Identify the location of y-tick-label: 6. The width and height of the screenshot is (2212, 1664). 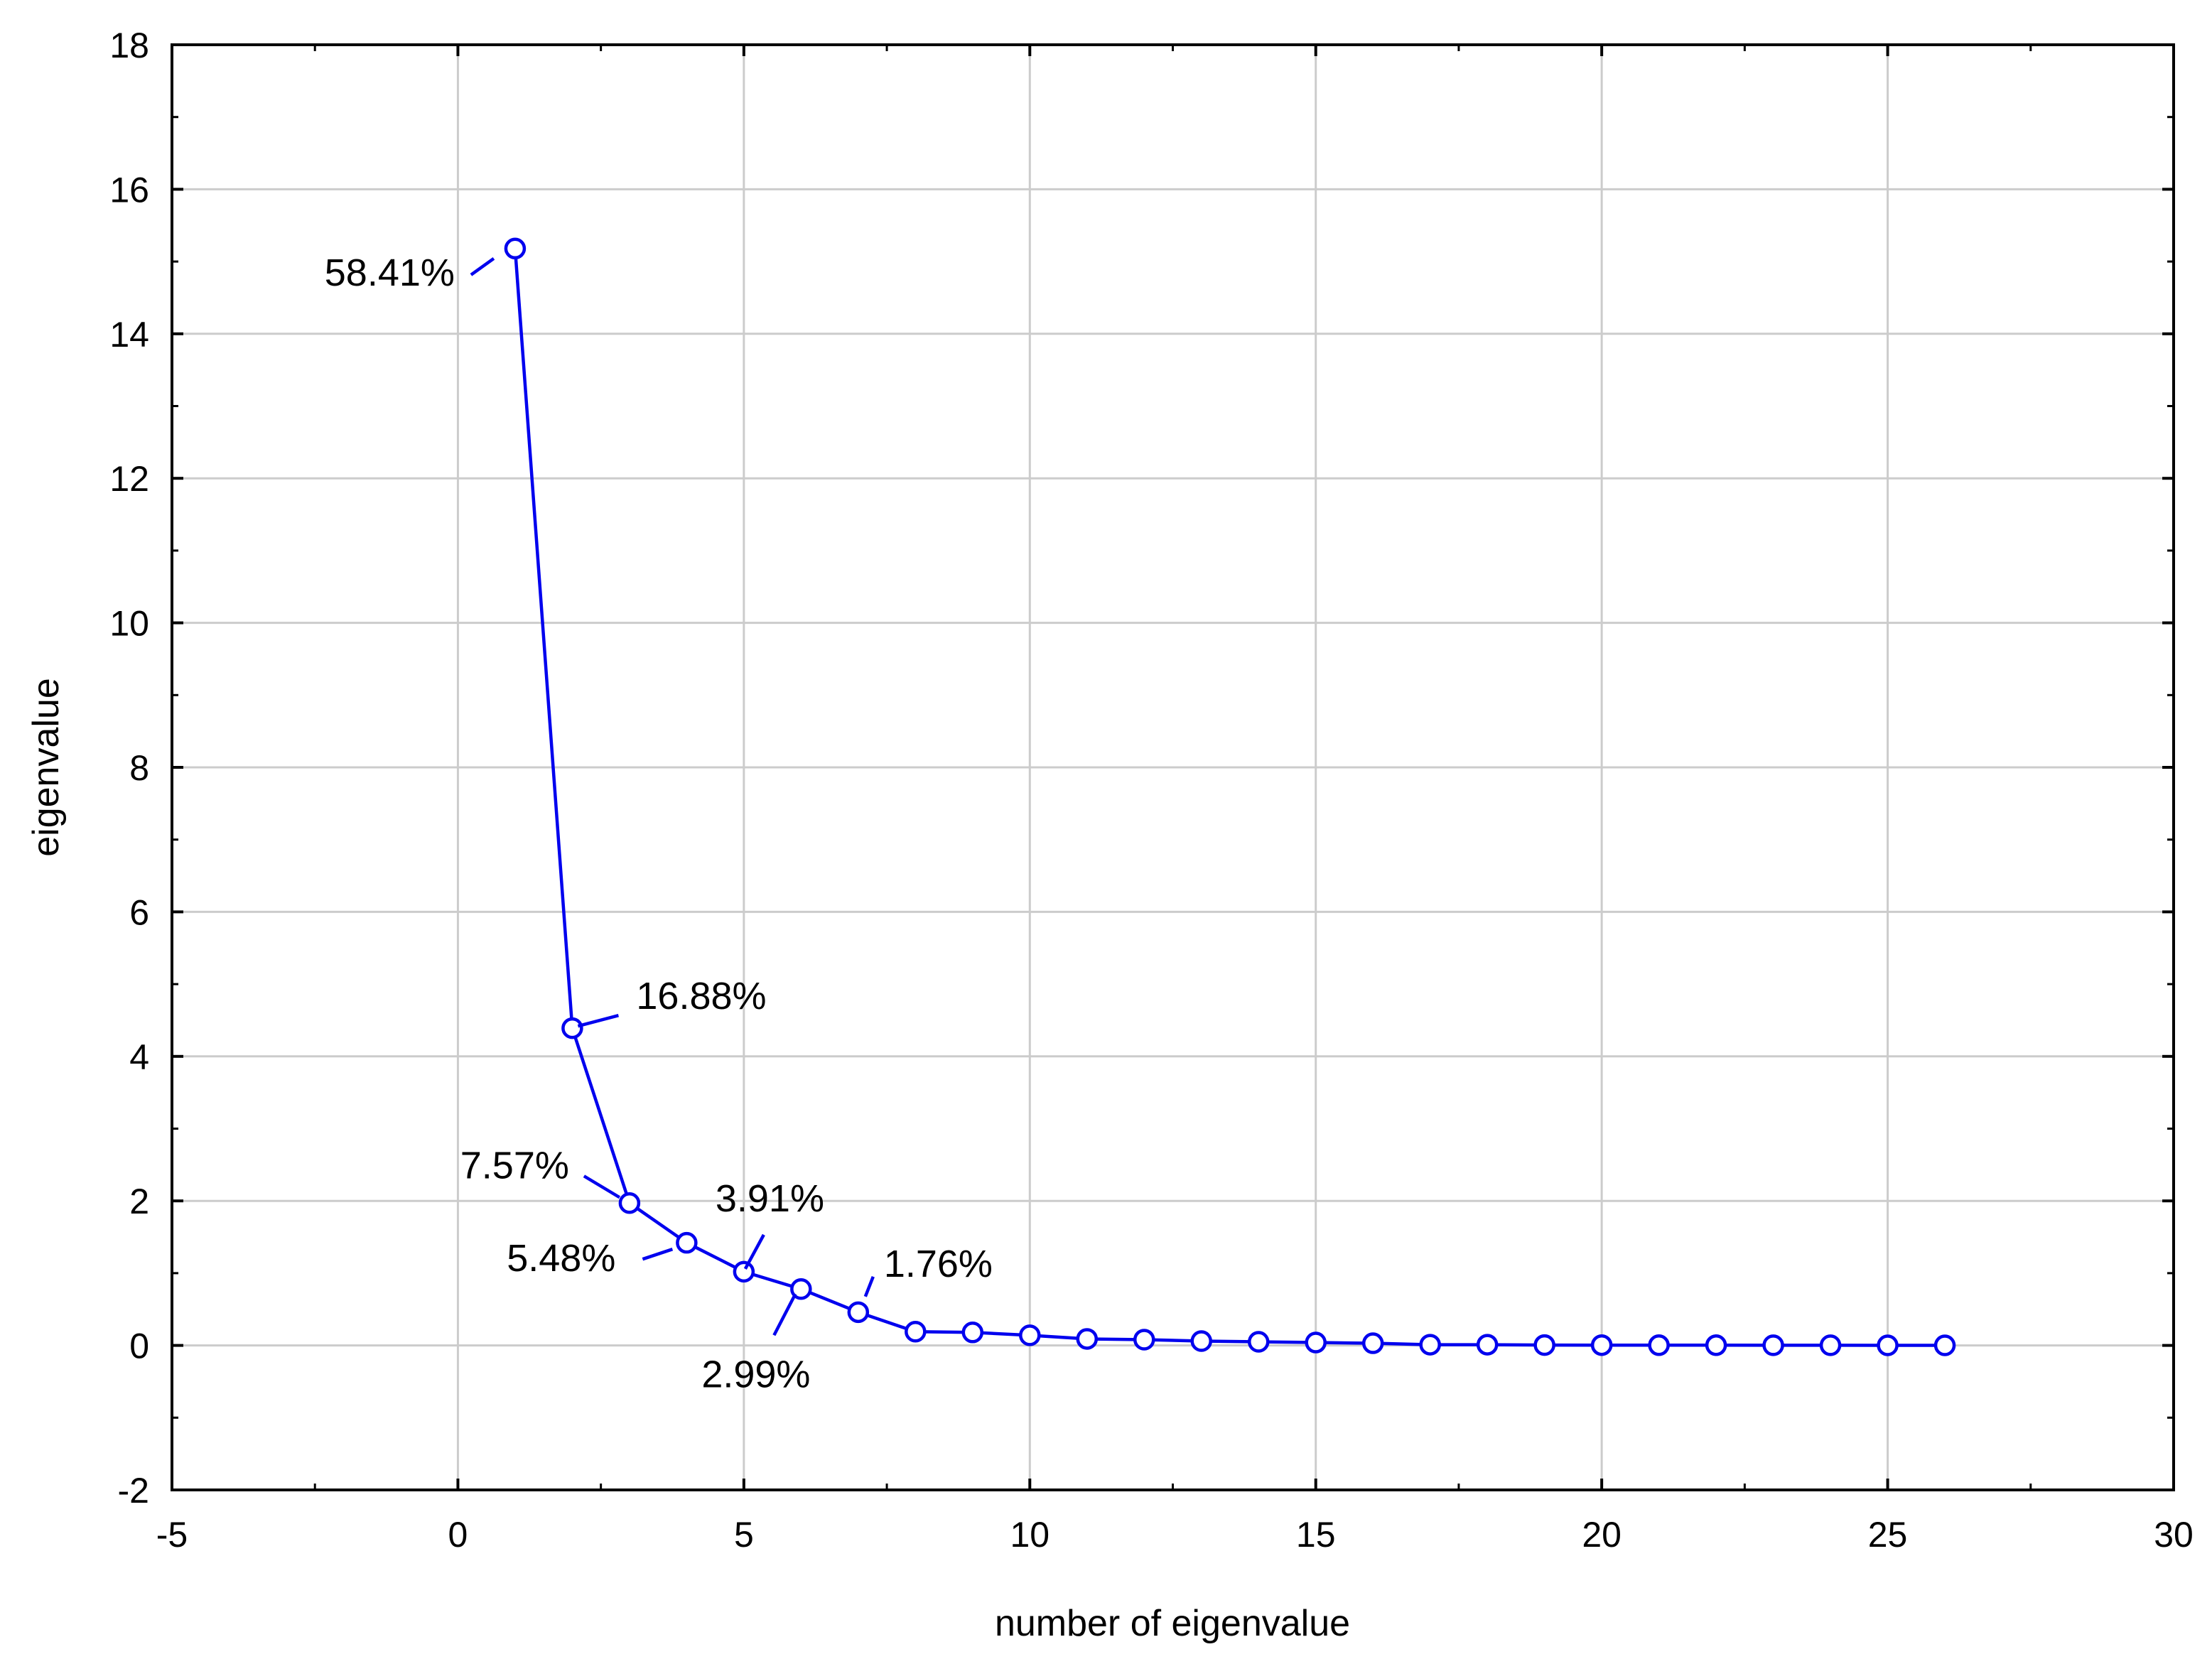
(139, 912).